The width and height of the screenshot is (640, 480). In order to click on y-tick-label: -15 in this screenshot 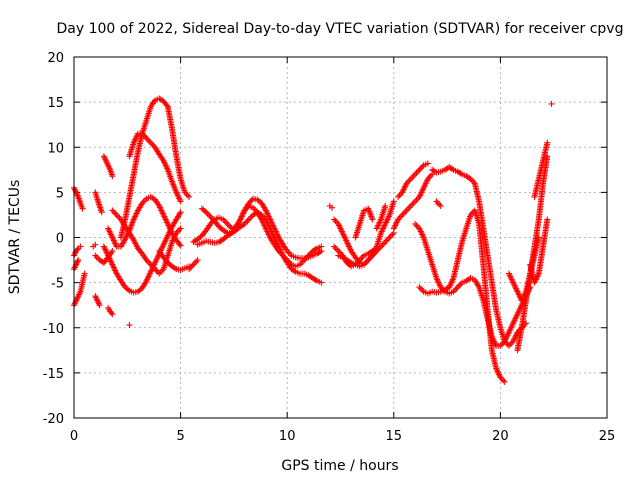, I will do `click(53, 374)`.